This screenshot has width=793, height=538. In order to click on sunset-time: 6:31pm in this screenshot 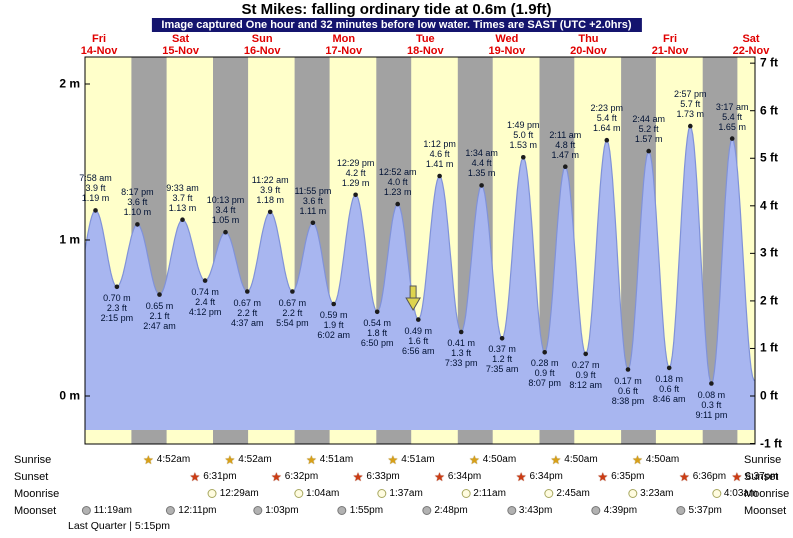, I will do `click(220, 476)`.